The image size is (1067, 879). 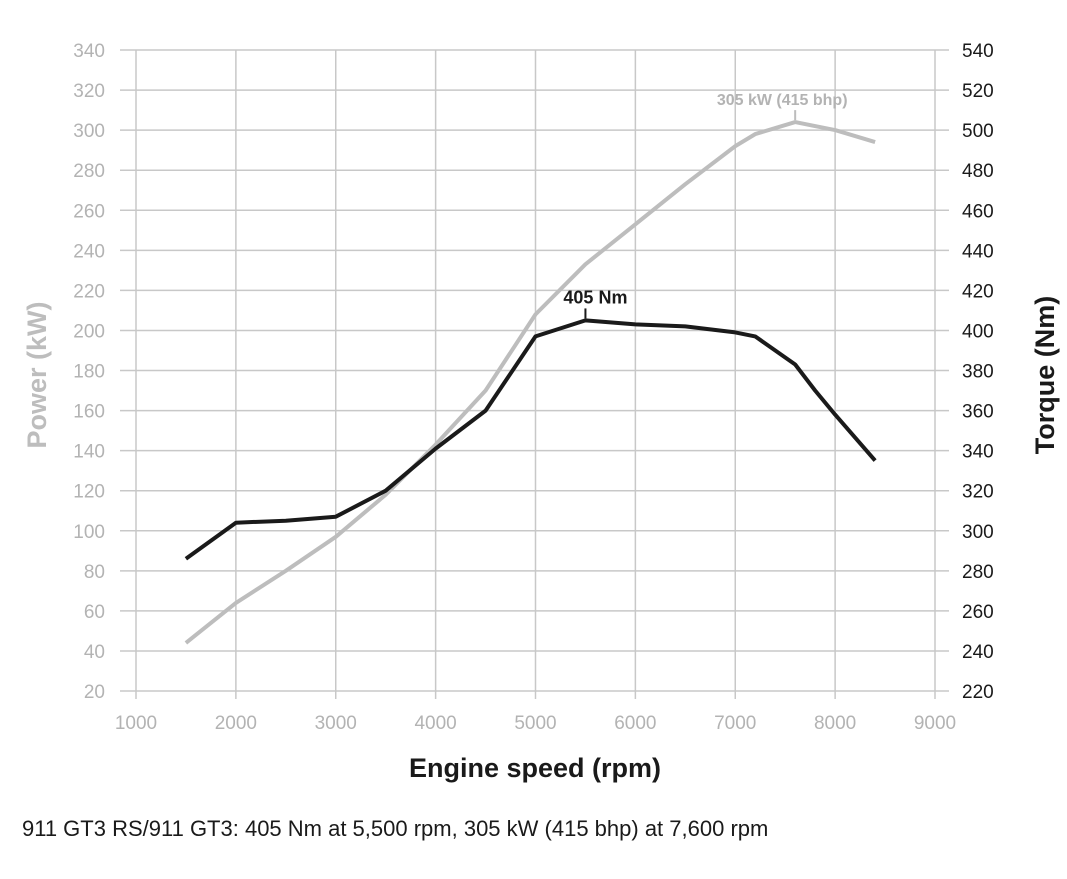 What do you see at coordinates (595, 297) in the screenshot?
I see `torque-peak-label: 405 Nm` at bounding box center [595, 297].